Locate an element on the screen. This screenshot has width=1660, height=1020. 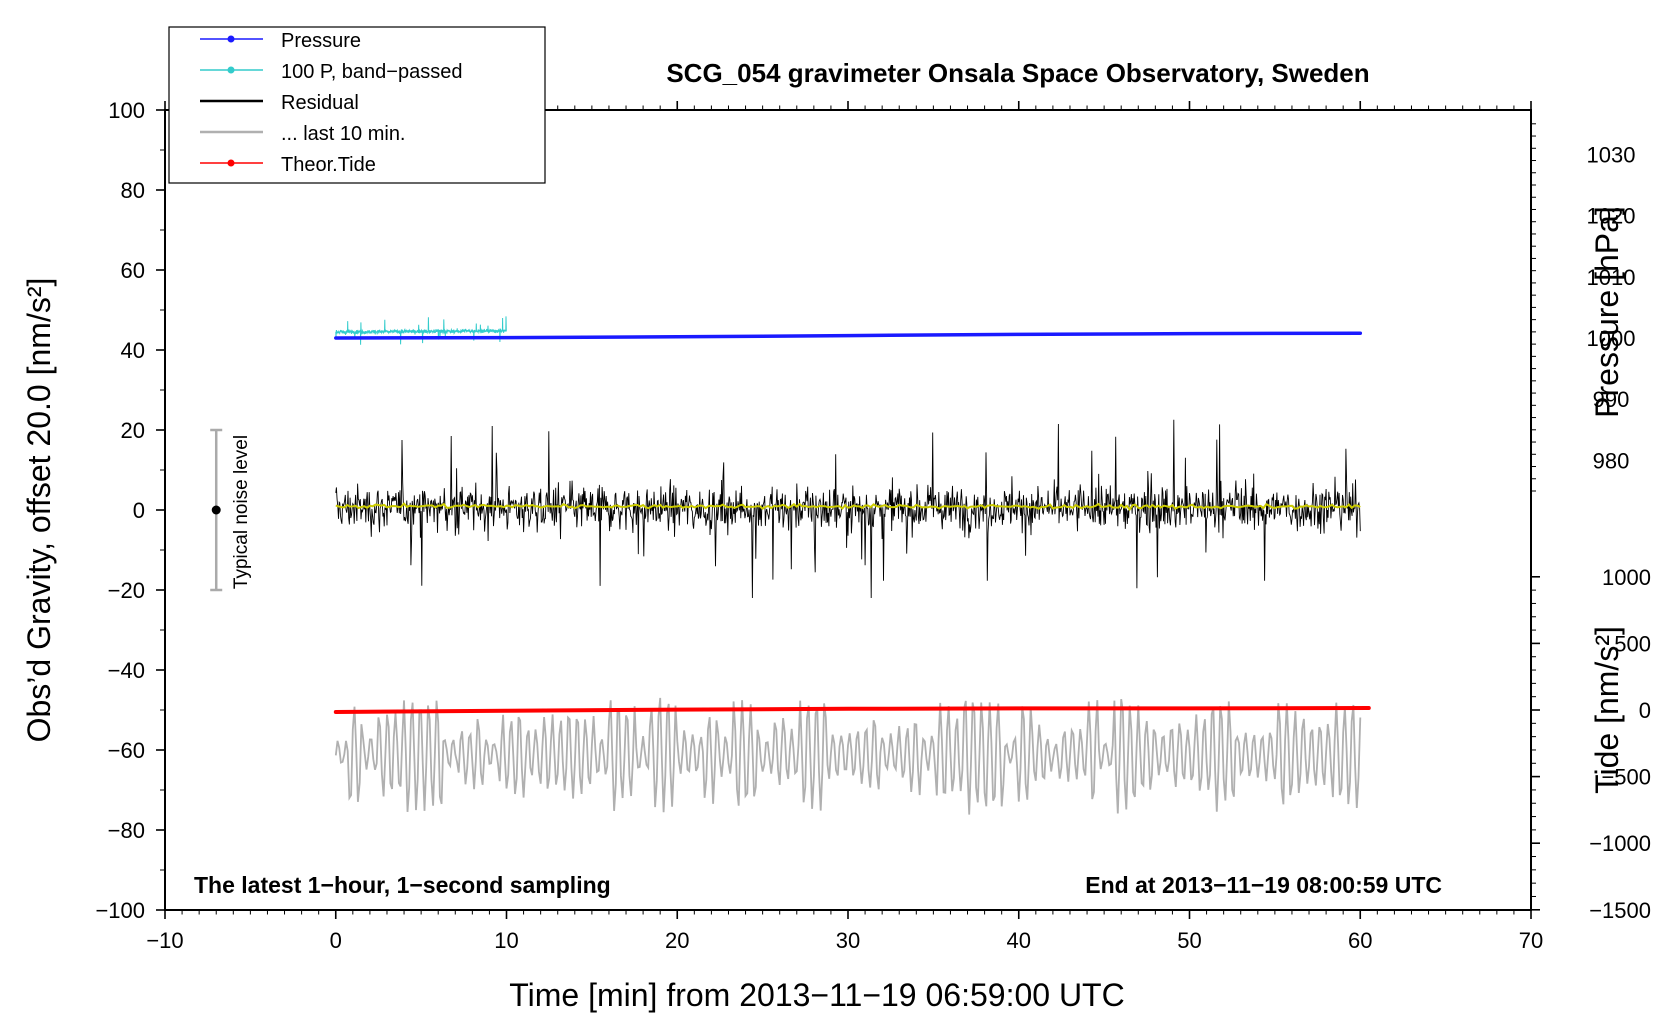
legend-entry-pressure: Pressure is located at coordinates (280, 41).